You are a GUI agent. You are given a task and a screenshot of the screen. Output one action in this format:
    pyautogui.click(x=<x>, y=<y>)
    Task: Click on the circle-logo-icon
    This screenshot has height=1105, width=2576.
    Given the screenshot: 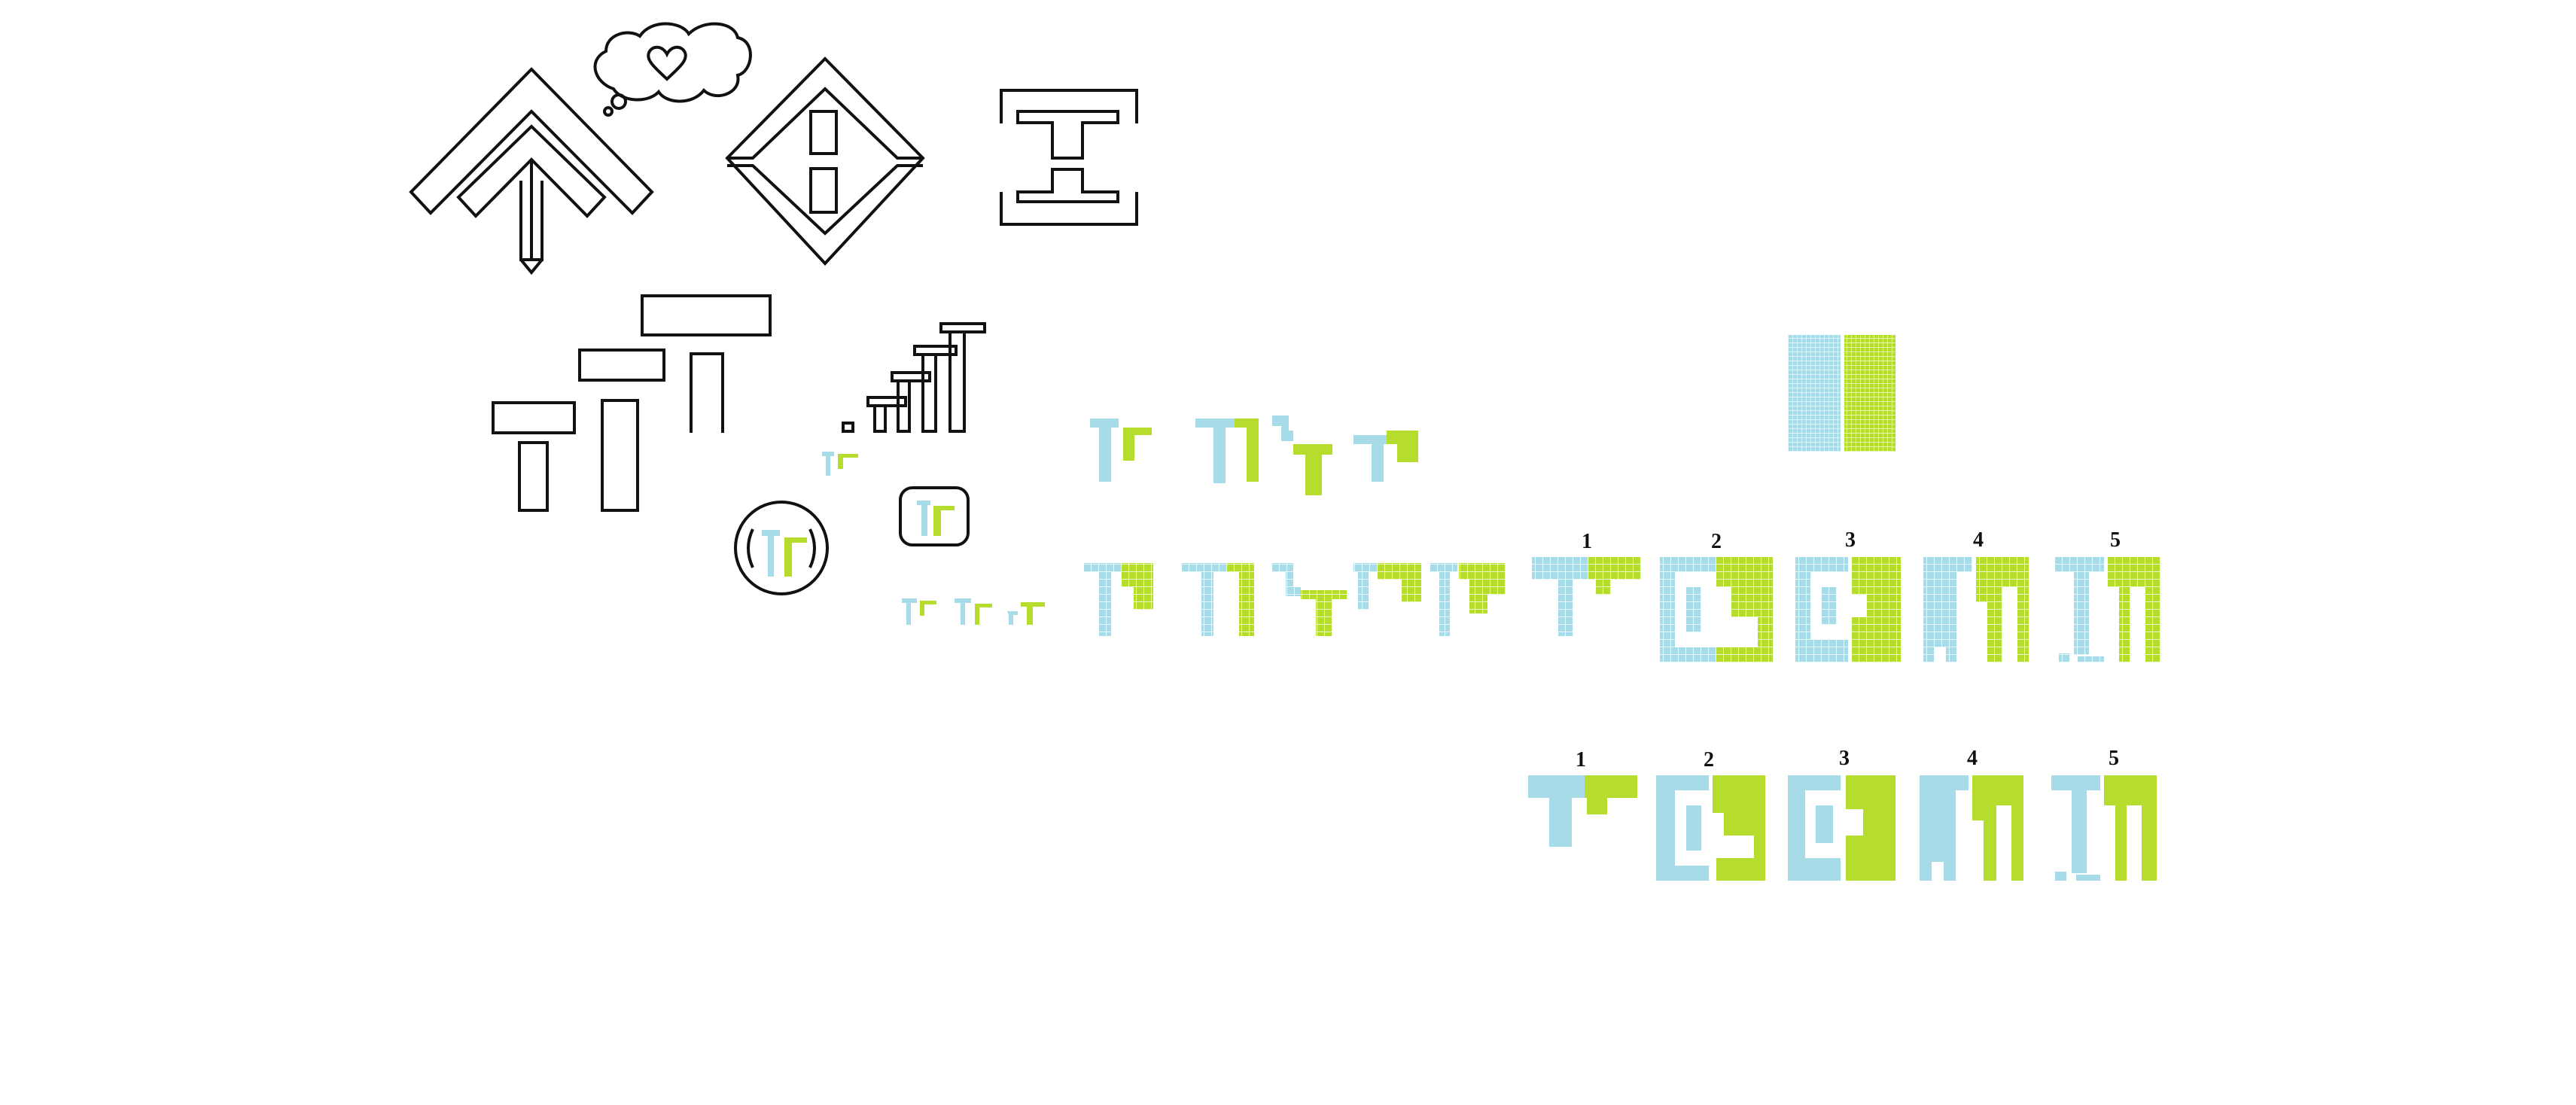 What is the action you would take?
    pyautogui.click(x=782, y=548)
    